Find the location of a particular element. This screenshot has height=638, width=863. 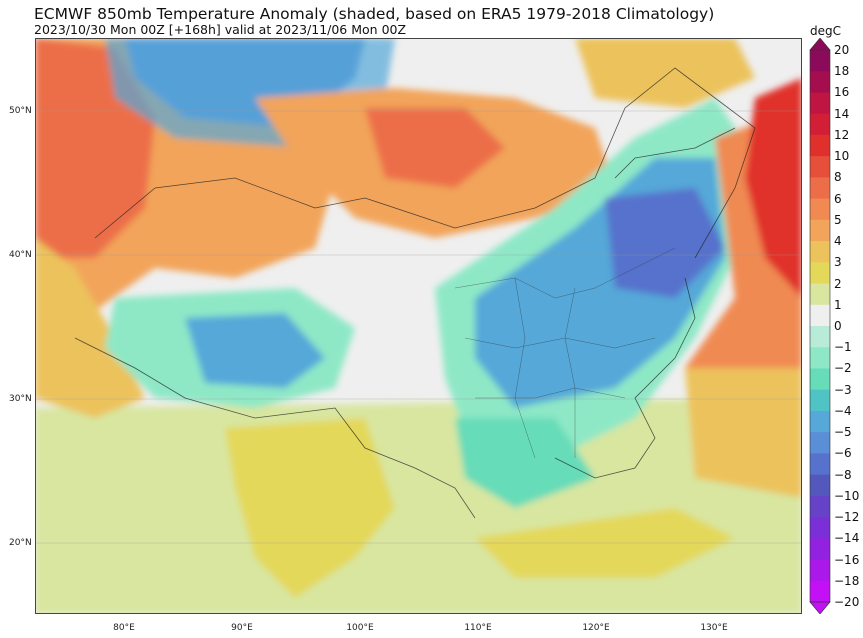

colorbar-unit: degC is located at coordinates (825, 31).